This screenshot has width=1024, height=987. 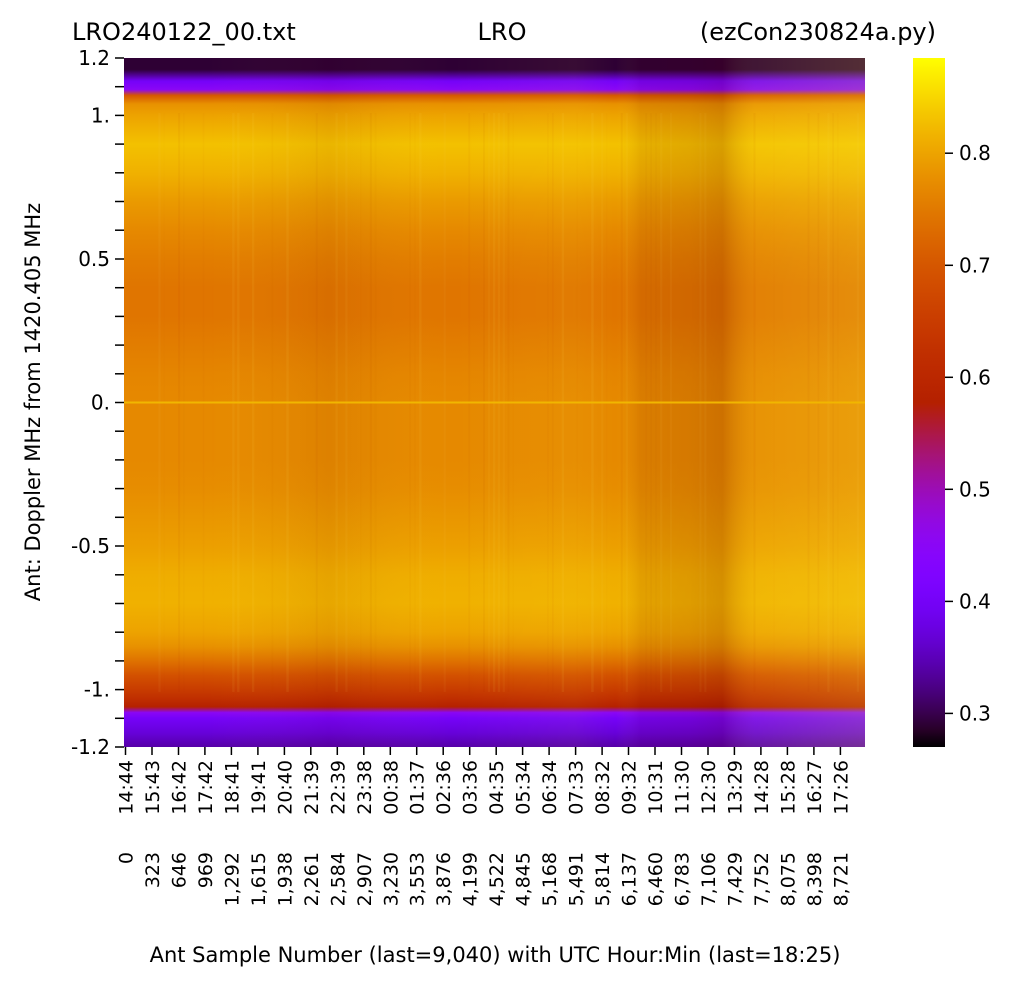 I want to click on x-tick-label: 06:34, so click(x=550, y=787).